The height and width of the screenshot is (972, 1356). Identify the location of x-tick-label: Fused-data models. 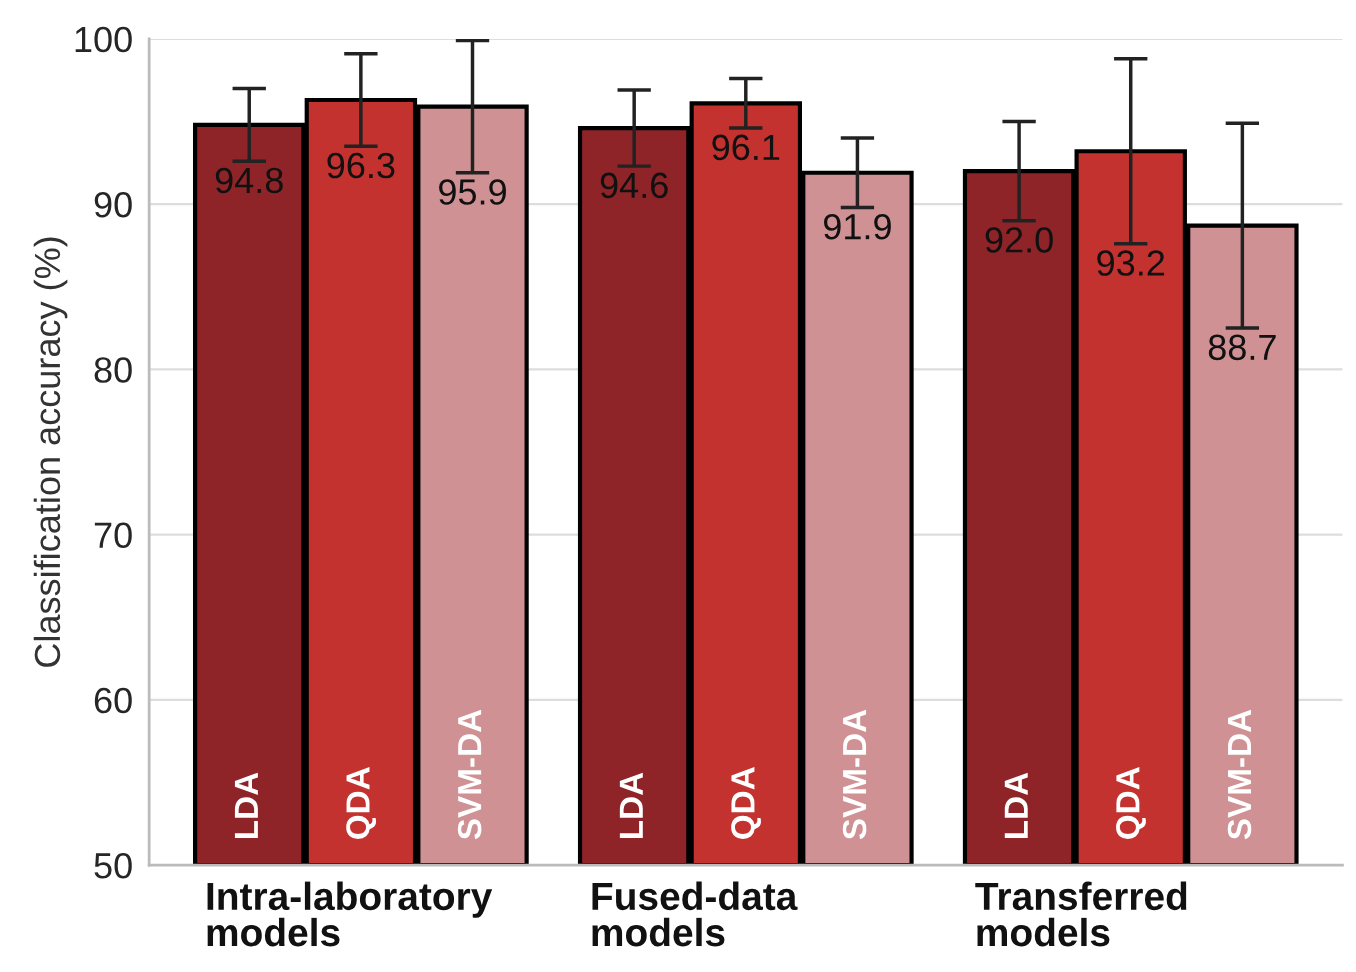
(695, 914).